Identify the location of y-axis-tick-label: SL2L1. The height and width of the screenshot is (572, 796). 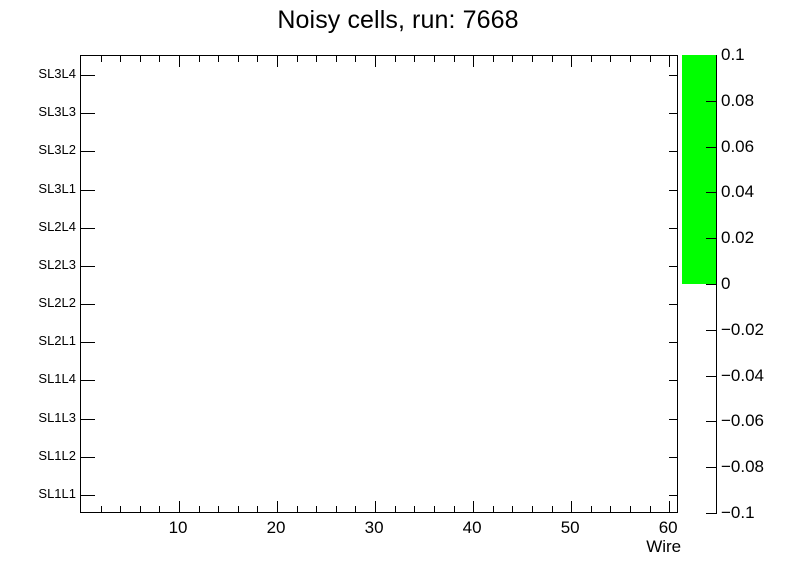
(57, 341).